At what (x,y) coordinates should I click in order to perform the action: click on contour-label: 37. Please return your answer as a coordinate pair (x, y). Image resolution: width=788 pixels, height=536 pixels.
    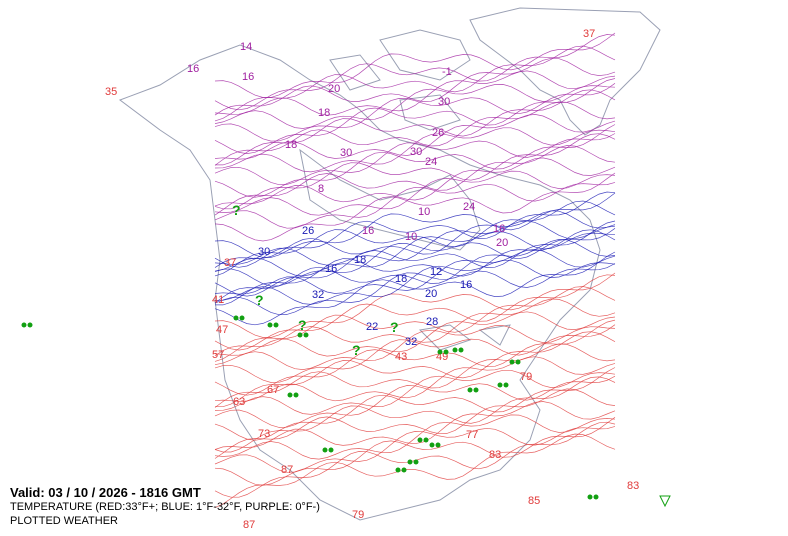
    Looking at the image, I should click on (230, 263).